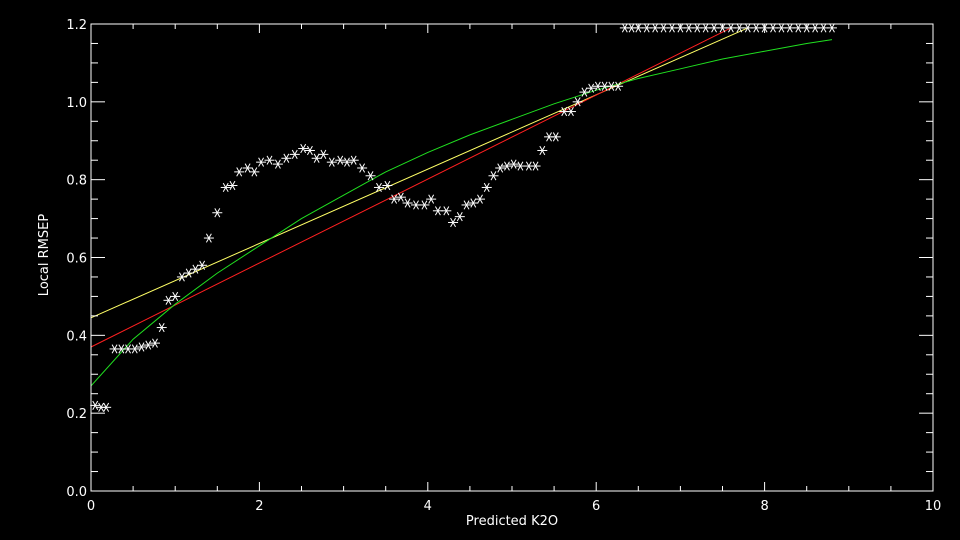 This screenshot has height=540, width=960. What do you see at coordinates (76, 336) in the screenshot?
I see `y-tick-label: 0.4` at bounding box center [76, 336].